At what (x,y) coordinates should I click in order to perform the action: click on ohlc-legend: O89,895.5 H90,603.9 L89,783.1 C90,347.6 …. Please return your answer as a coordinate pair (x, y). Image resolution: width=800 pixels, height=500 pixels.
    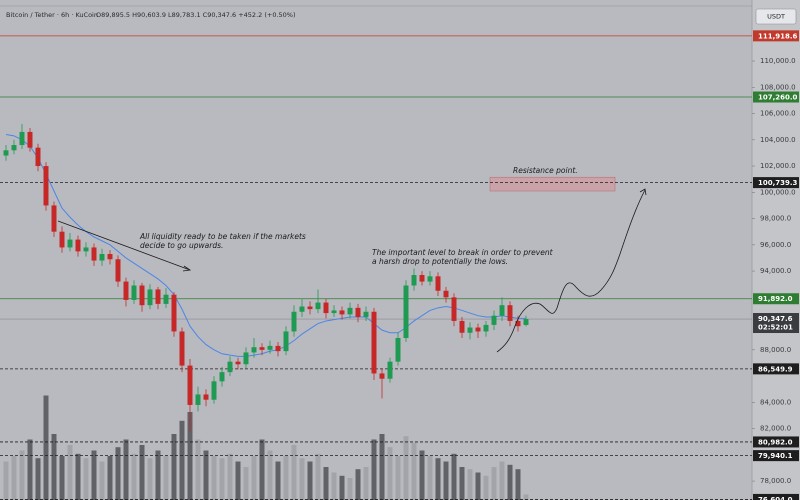
    Looking at the image, I should click on (196, 15).